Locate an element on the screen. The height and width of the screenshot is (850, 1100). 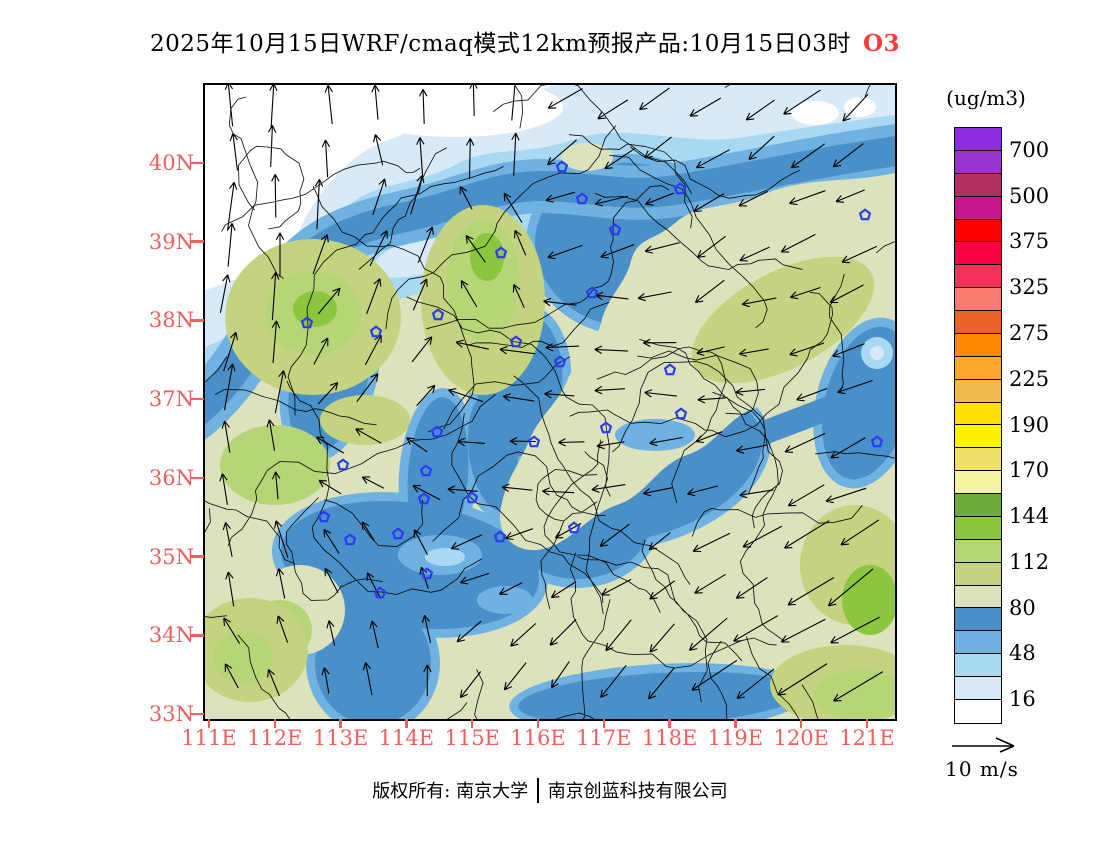
longitude-label: 118E is located at coordinates (669, 738).